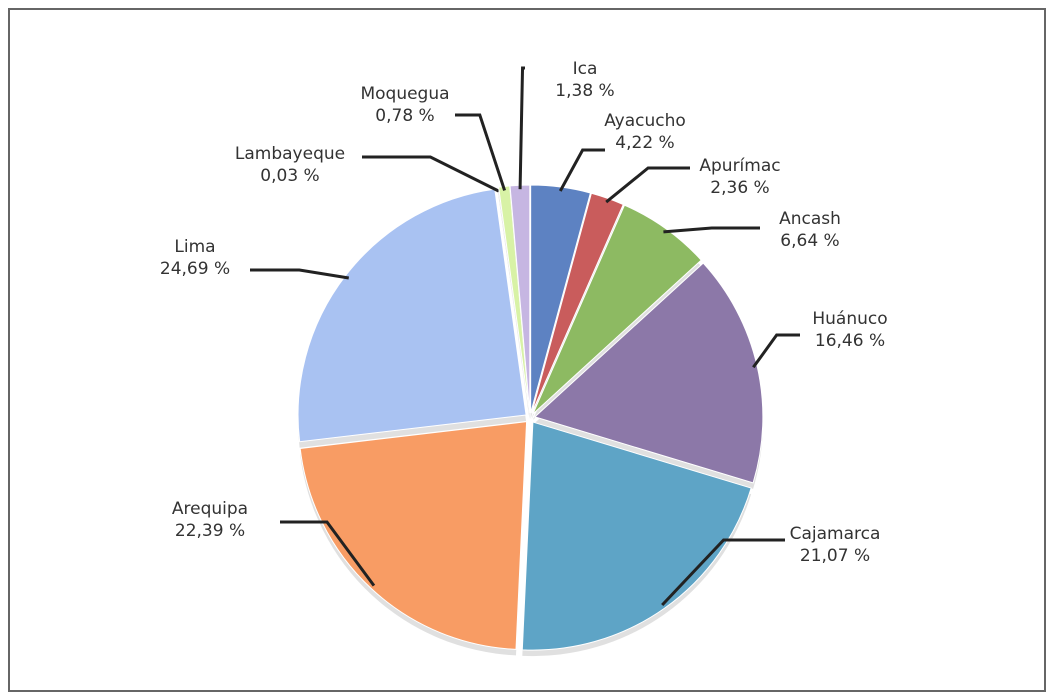  Describe the element at coordinates (195, 269) in the screenshot. I see `value-label: 24,69 %` at that location.